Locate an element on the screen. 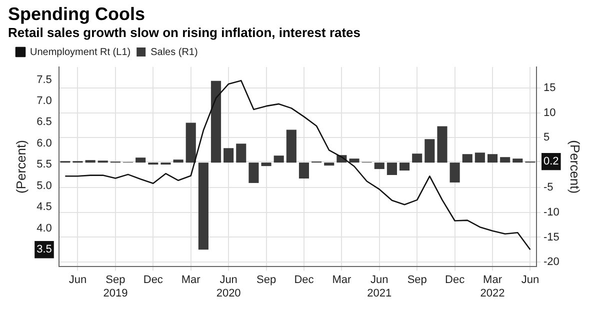 The image size is (596, 320). y-axis-title: (Percent) is located at coordinates (20, 167).